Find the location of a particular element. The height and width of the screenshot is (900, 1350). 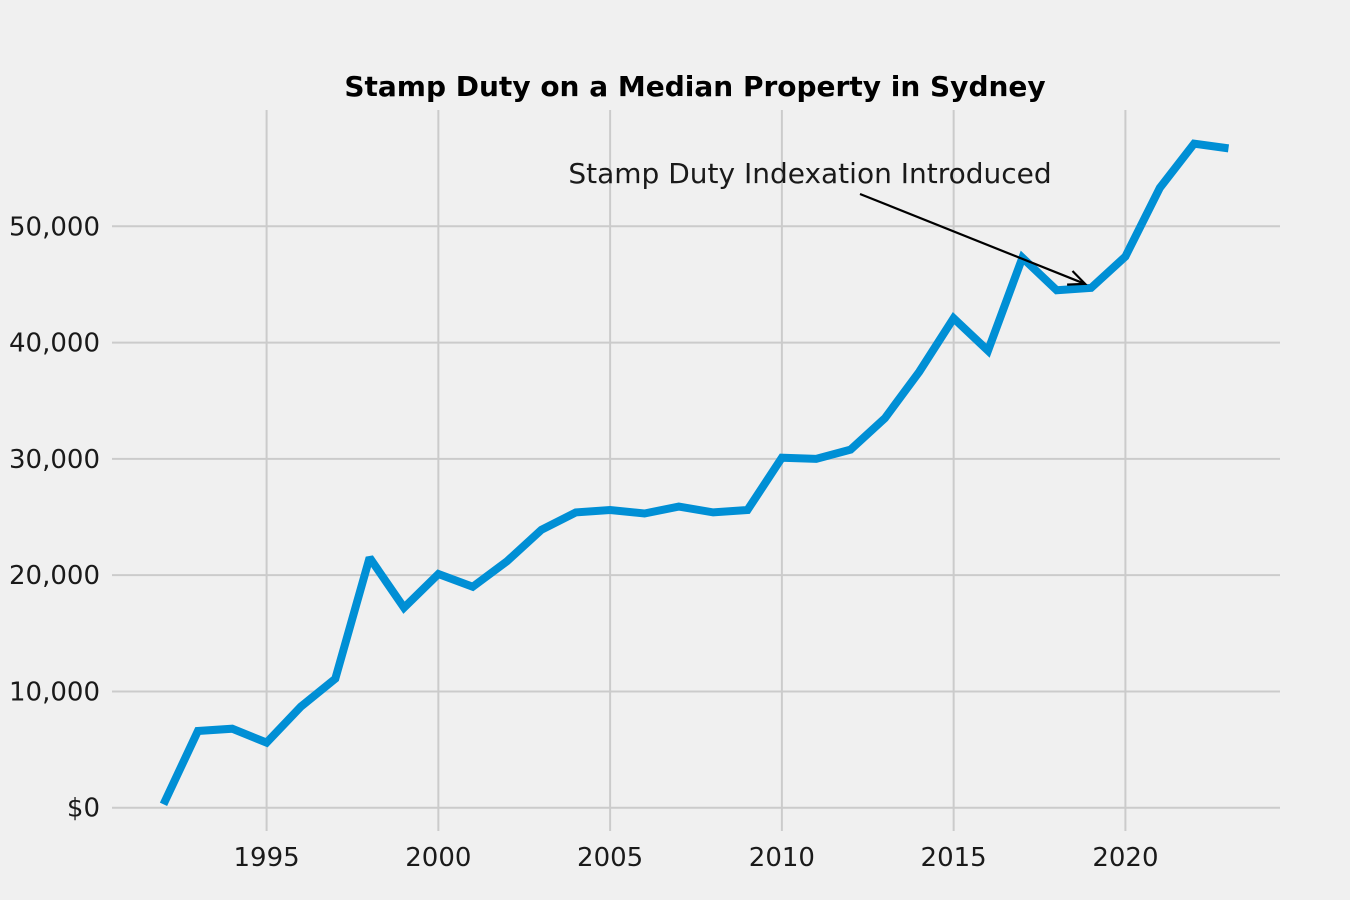

x-tick-label: 2000 is located at coordinates (438, 858).